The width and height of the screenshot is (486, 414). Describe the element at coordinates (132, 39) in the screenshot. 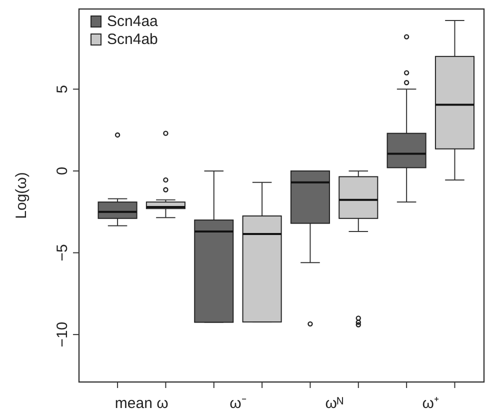

I see `legend-label: Scn4ab` at that location.